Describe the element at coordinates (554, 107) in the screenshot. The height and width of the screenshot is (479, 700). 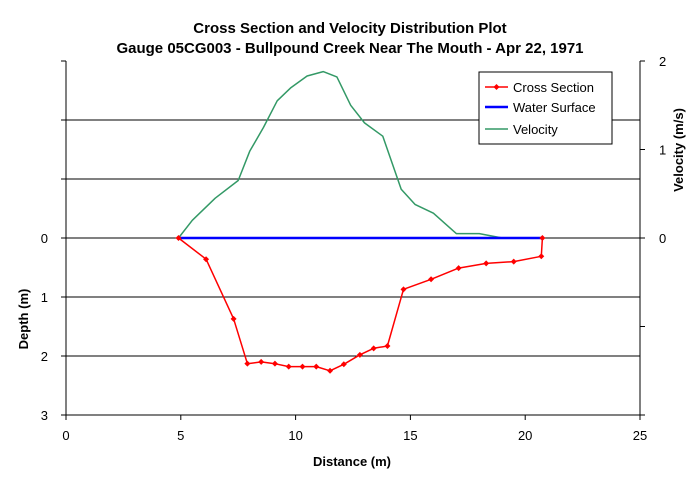
I see `legend-label-water-surface: Water Surface` at that location.